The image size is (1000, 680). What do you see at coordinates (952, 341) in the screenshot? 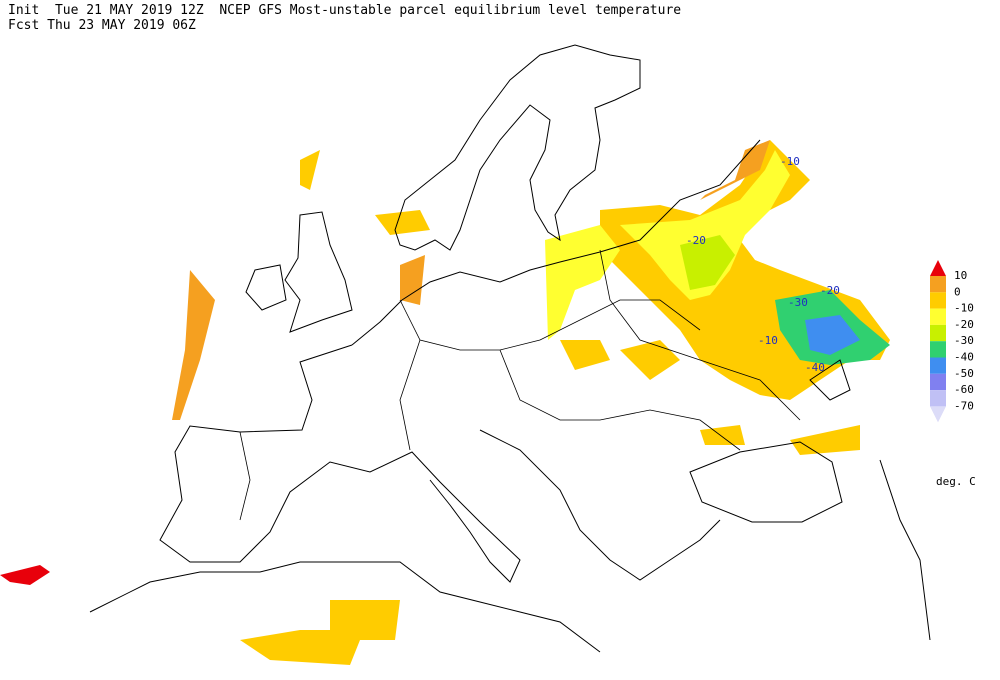
I see `legend: 10 0 -10 -20 -30 -40 -50 -60 -70` at bounding box center [952, 341].